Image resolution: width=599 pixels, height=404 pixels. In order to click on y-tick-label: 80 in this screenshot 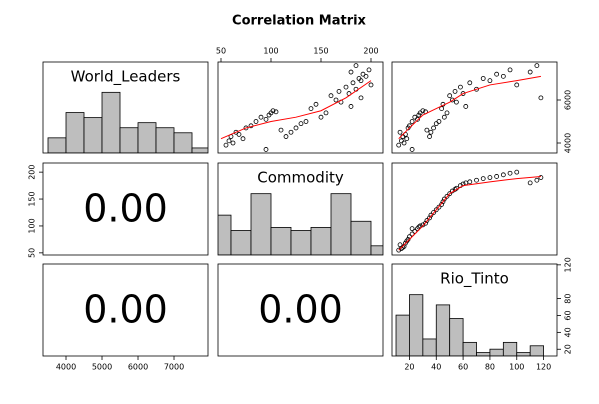, I will do `click(568, 299)`.